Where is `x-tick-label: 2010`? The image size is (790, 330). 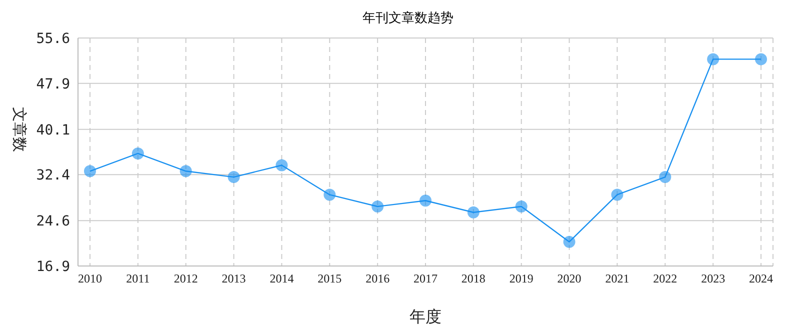 x-tick-label: 2010 is located at coordinates (90, 279).